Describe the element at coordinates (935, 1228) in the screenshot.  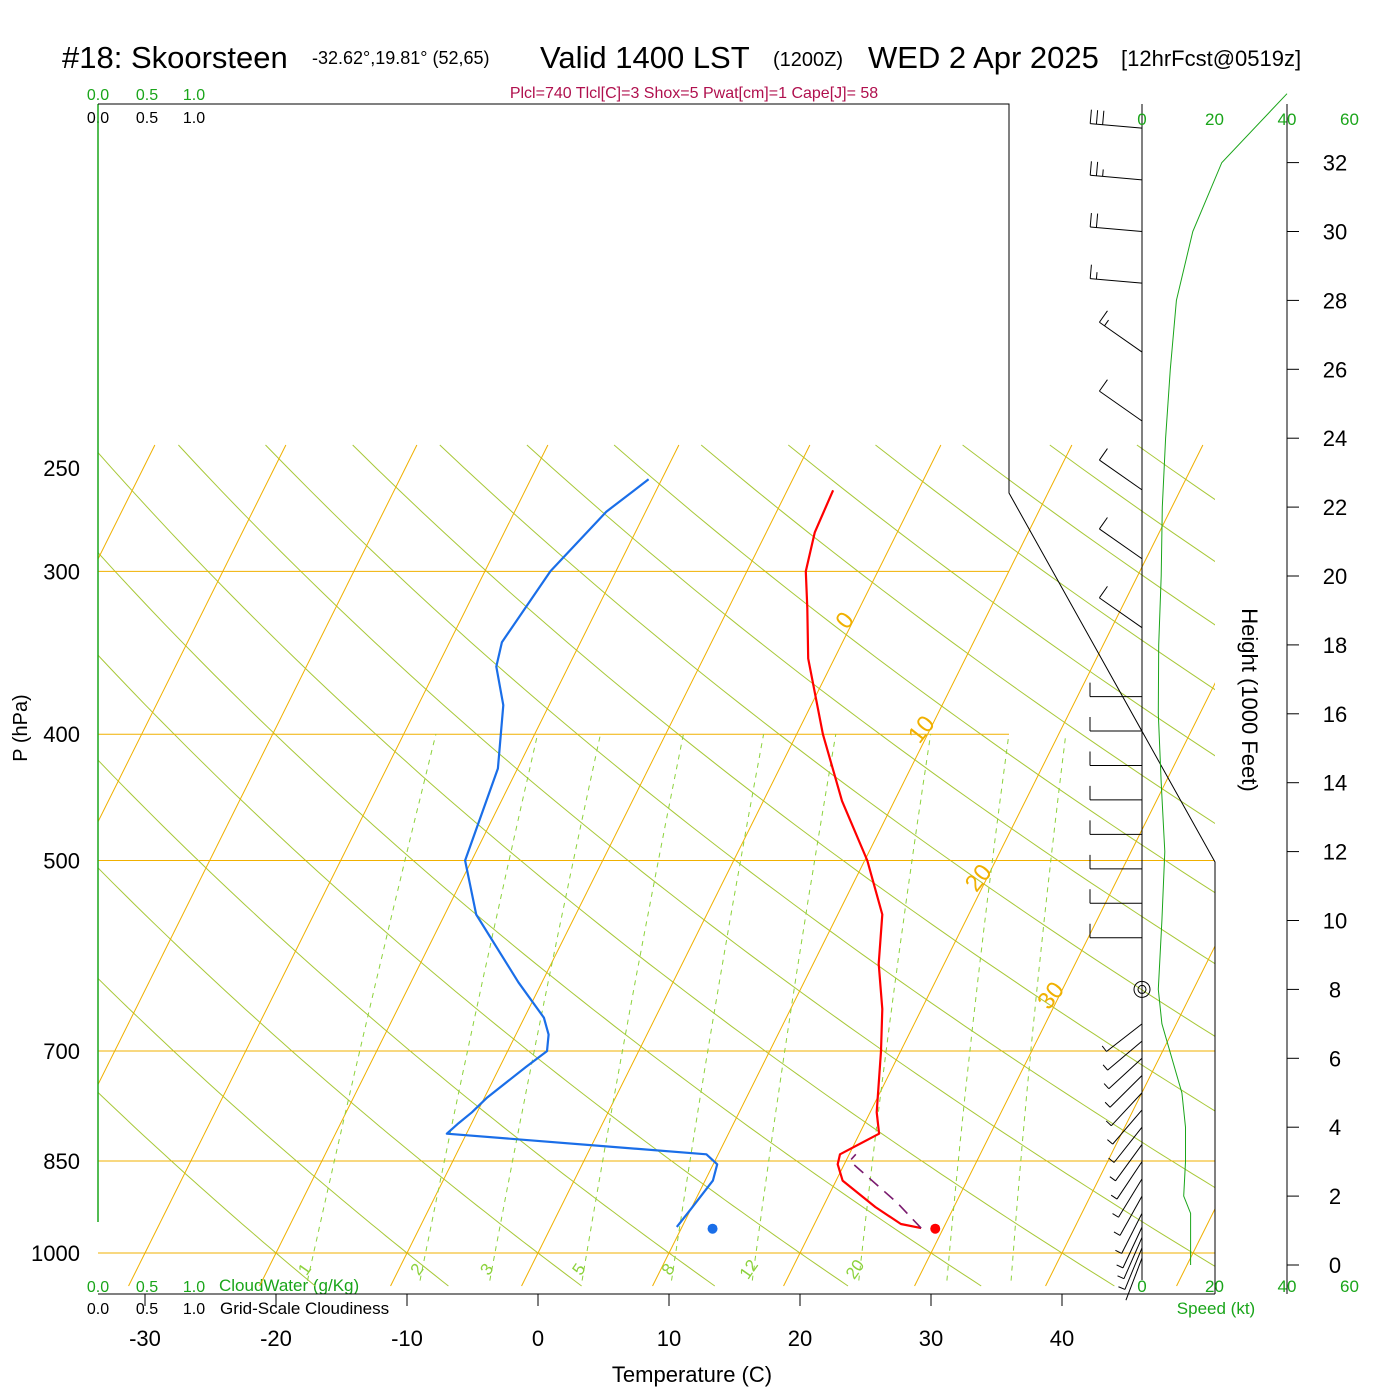
I see `surface-temperature-point` at that location.